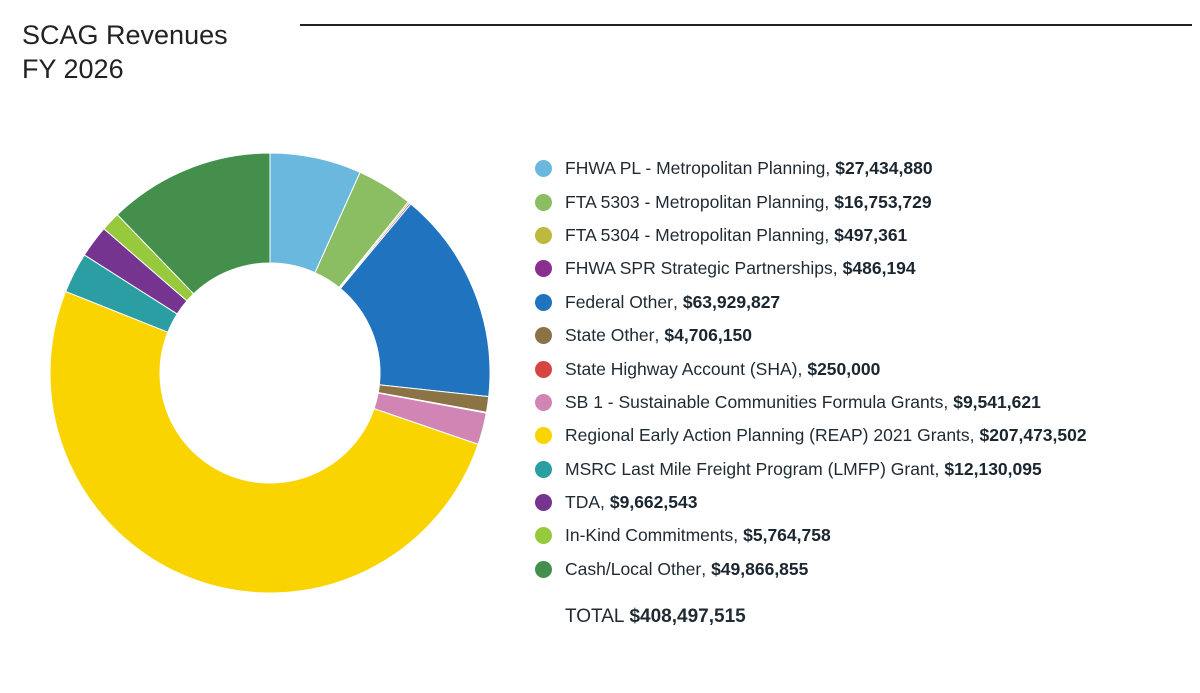 This screenshot has height=693, width=1200. What do you see at coordinates (125, 35) in the screenshot?
I see `chart-title-line-1: SCAG Revenues` at bounding box center [125, 35].